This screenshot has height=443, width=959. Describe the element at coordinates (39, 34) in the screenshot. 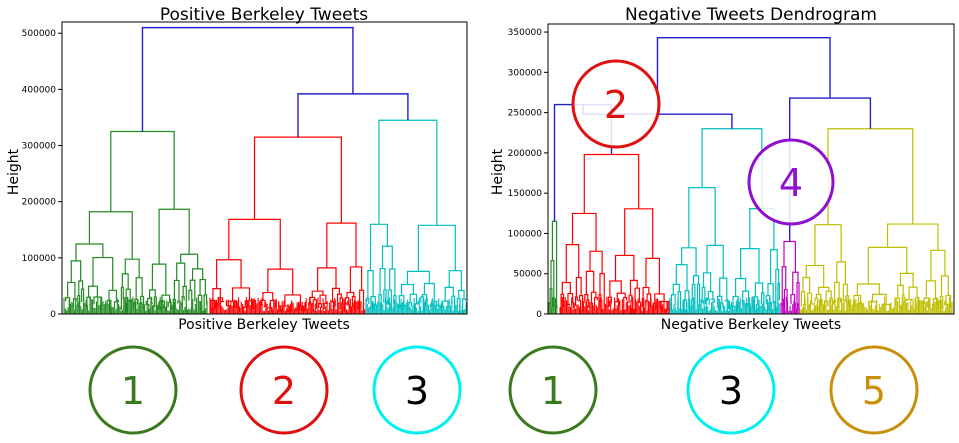

I see `y-tick-label: 500000` at that location.